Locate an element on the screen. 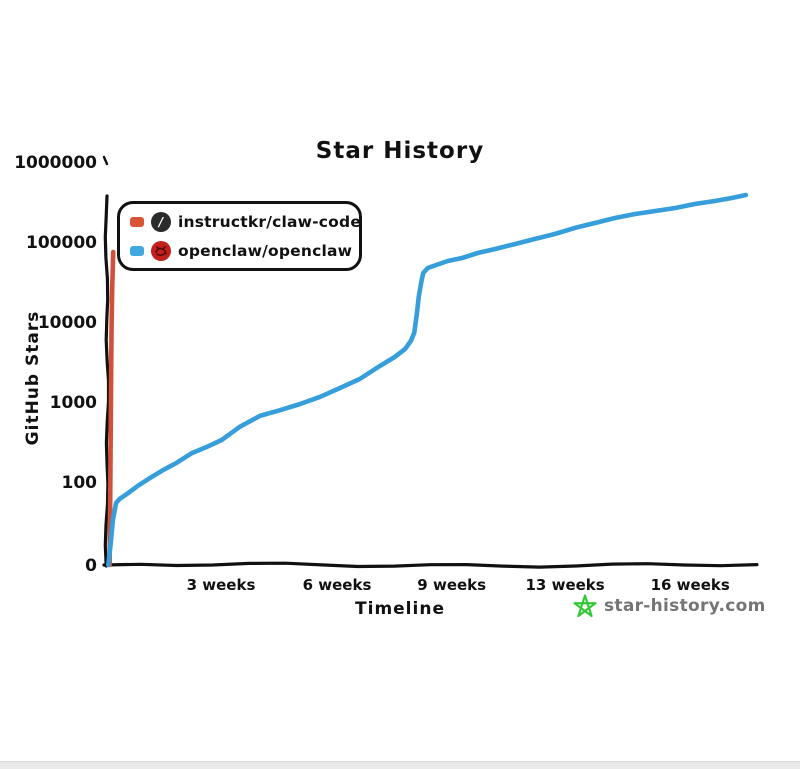 This screenshot has width=800, height=769. lobster-scribble-icon is located at coordinates (161, 250).